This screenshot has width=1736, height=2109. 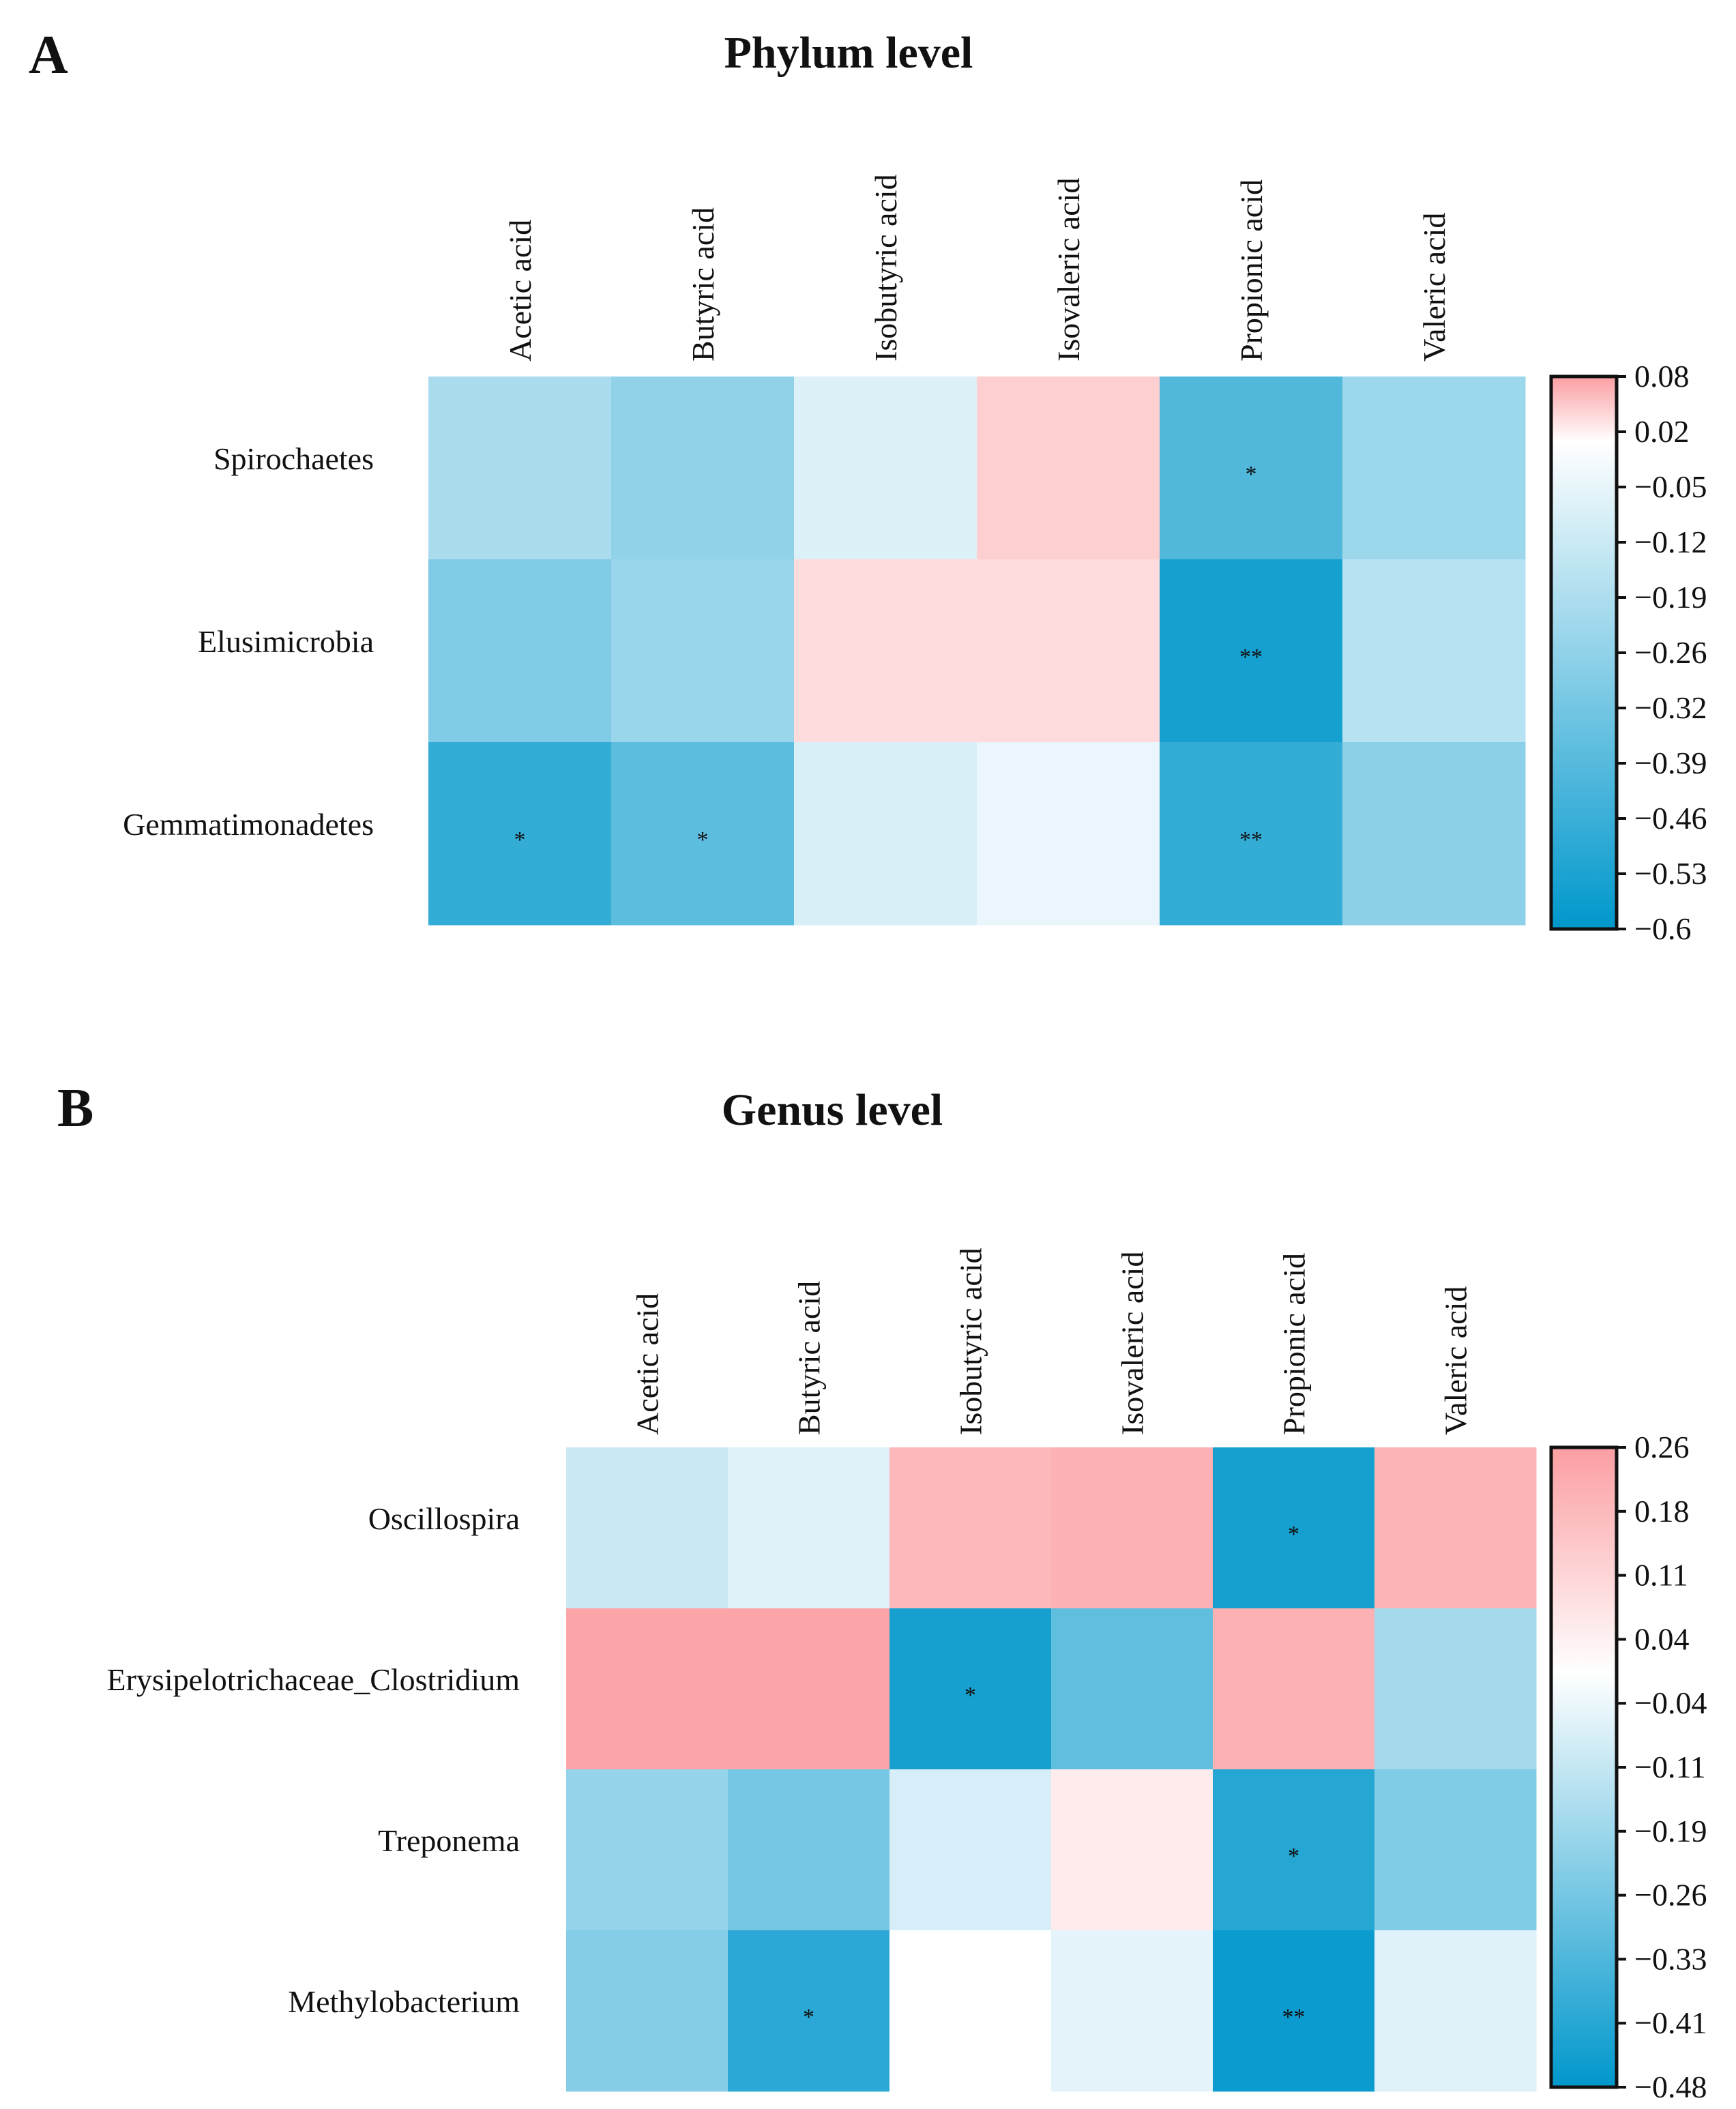 I want to click on colorbar-tick-label: 0.26, so click(x=1662, y=1447).